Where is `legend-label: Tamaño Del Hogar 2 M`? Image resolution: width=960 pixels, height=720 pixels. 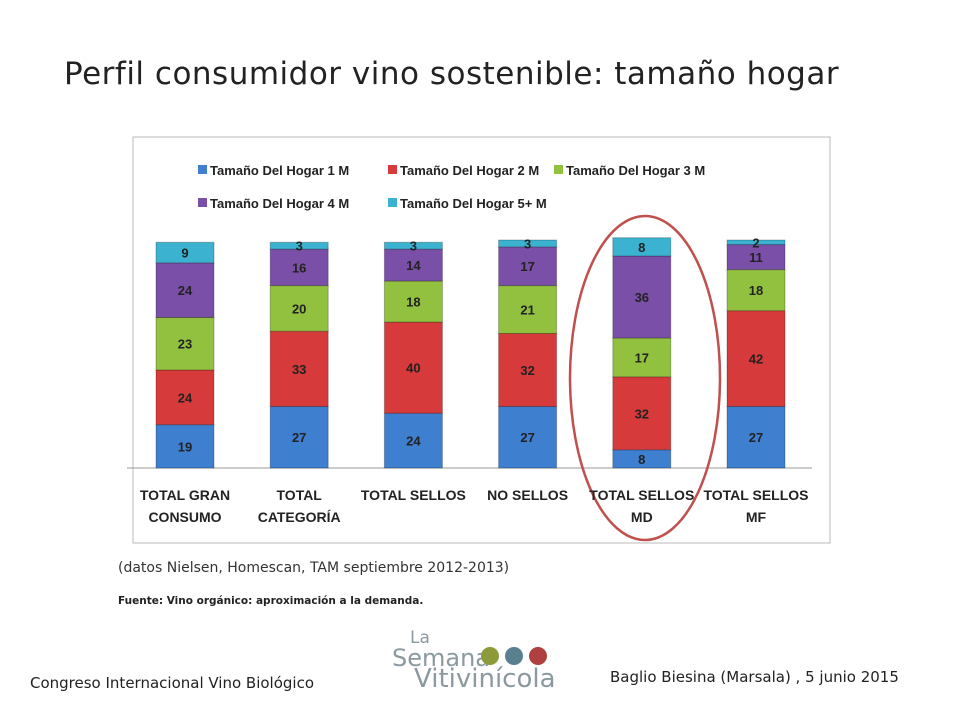 legend-label: Tamaño Del Hogar 2 M is located at coordinates (469, 170).